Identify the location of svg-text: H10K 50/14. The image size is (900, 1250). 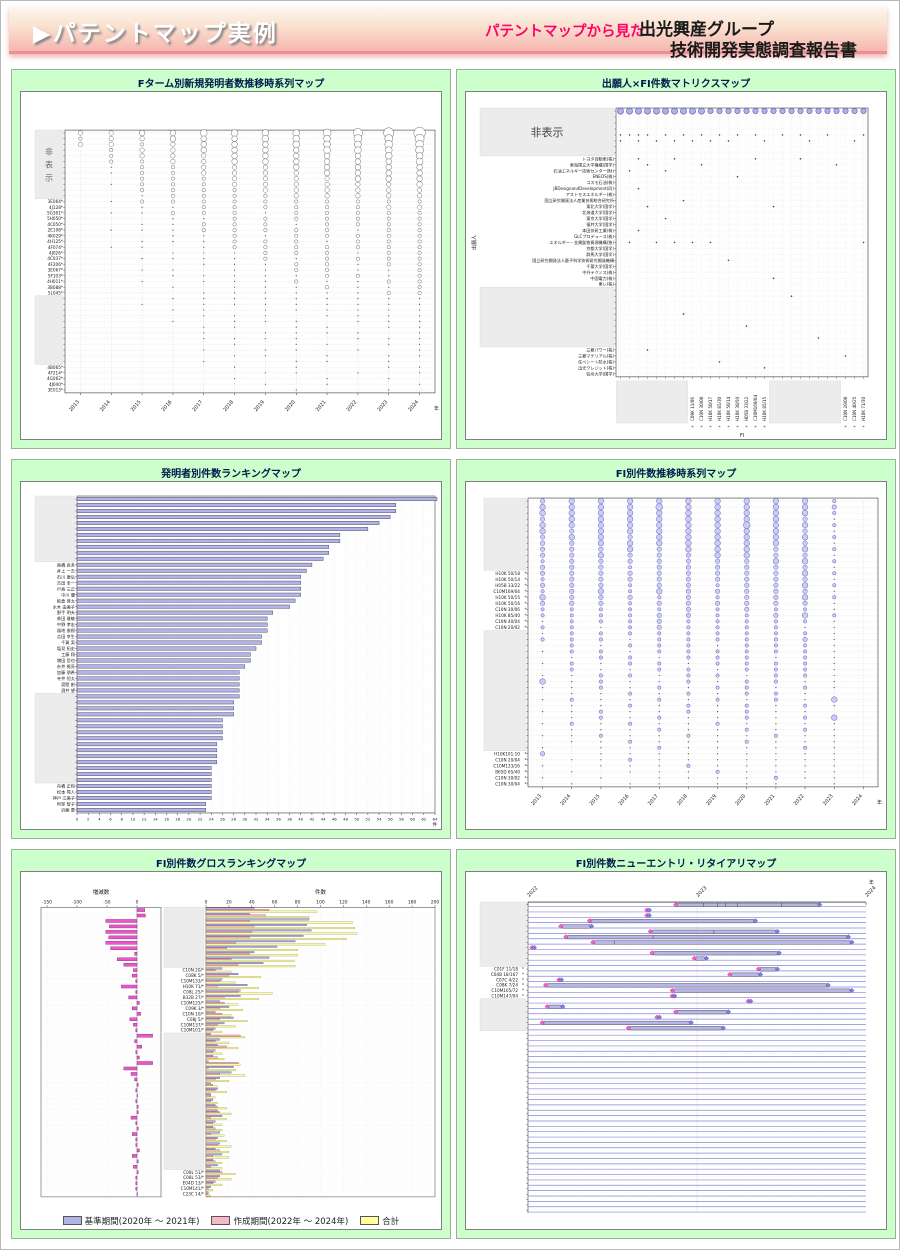
(728, 408).